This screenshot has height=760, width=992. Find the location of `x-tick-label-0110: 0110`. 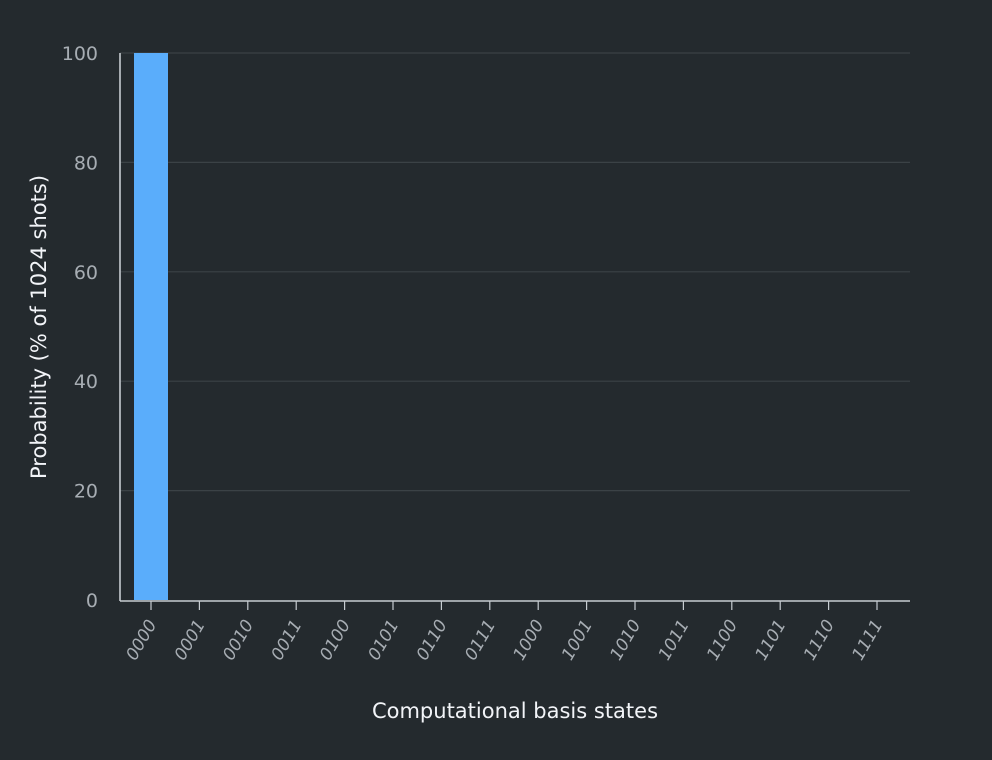

x-tick-label-0110: 0110 is located at coordinates (432, 640).